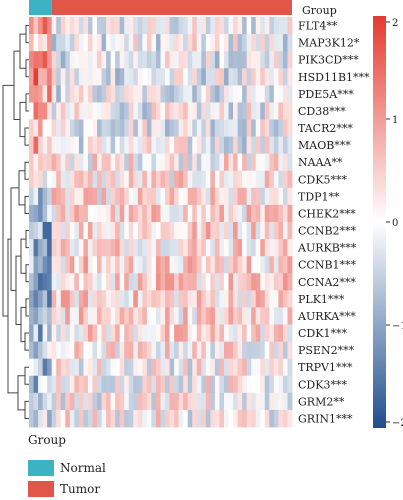 The image size is (403, 500). What do you see at coordinates (395, 23) in the screenshot?
I see `colorbar-tick-label: 2` at bounding box center [395, 23].